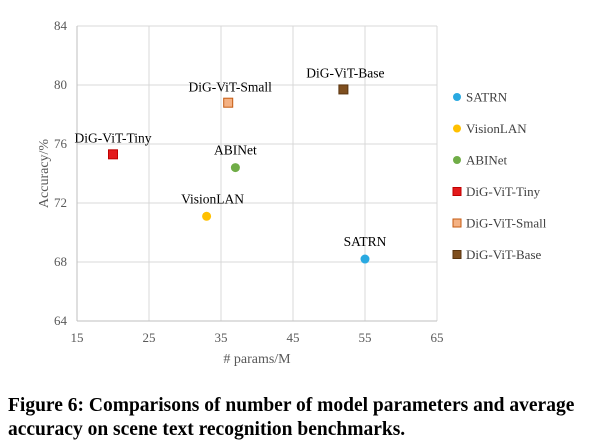 The image size is (598, 448). What do you see at coordinates (293, 337) in the screenshot?
I see `x-tick-label: 45` at bounding box center [293, 337].